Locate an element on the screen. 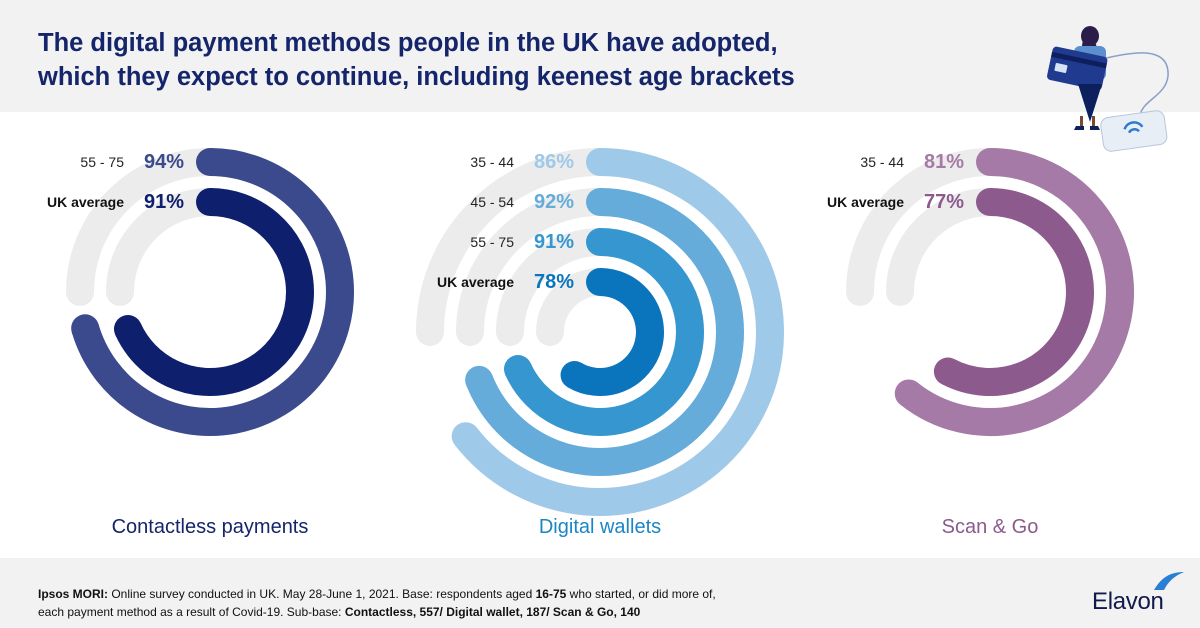 The width and height of the screenshot is (1200, 628). chart-title: Digital wallets is located at coordinates (600, 527).